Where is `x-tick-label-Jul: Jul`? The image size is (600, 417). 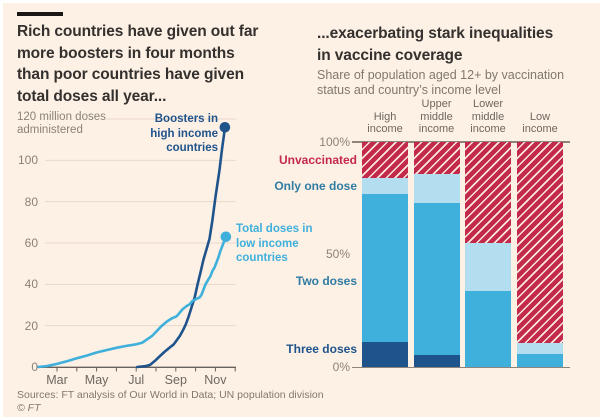
x-tick-label-Jul: Jul is located at coordinates (136, 380).